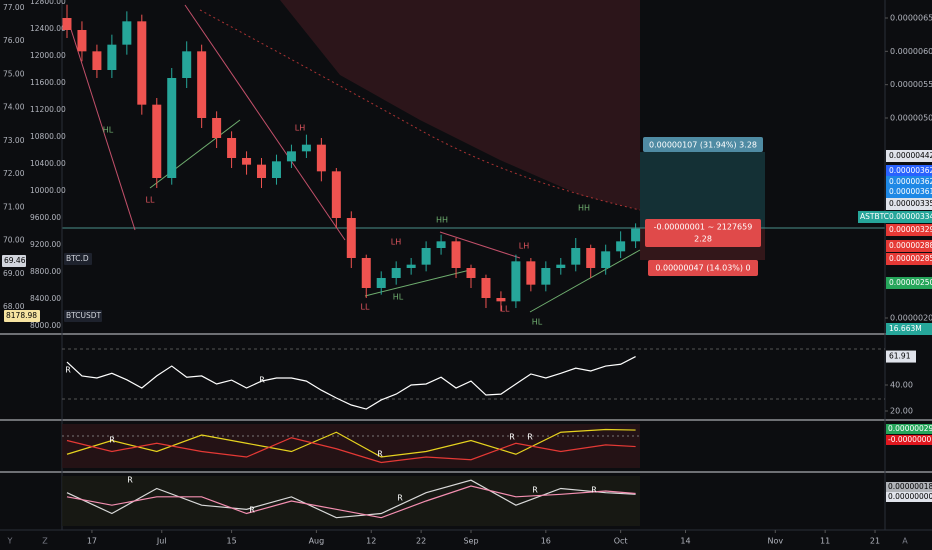 Image resolution: width=932 pixels, height=550 pixels. What do you see at coordinates (14, 7) in the screenshot?
I see `left-tick-label: 77.00` at bounding box center [14, 7].